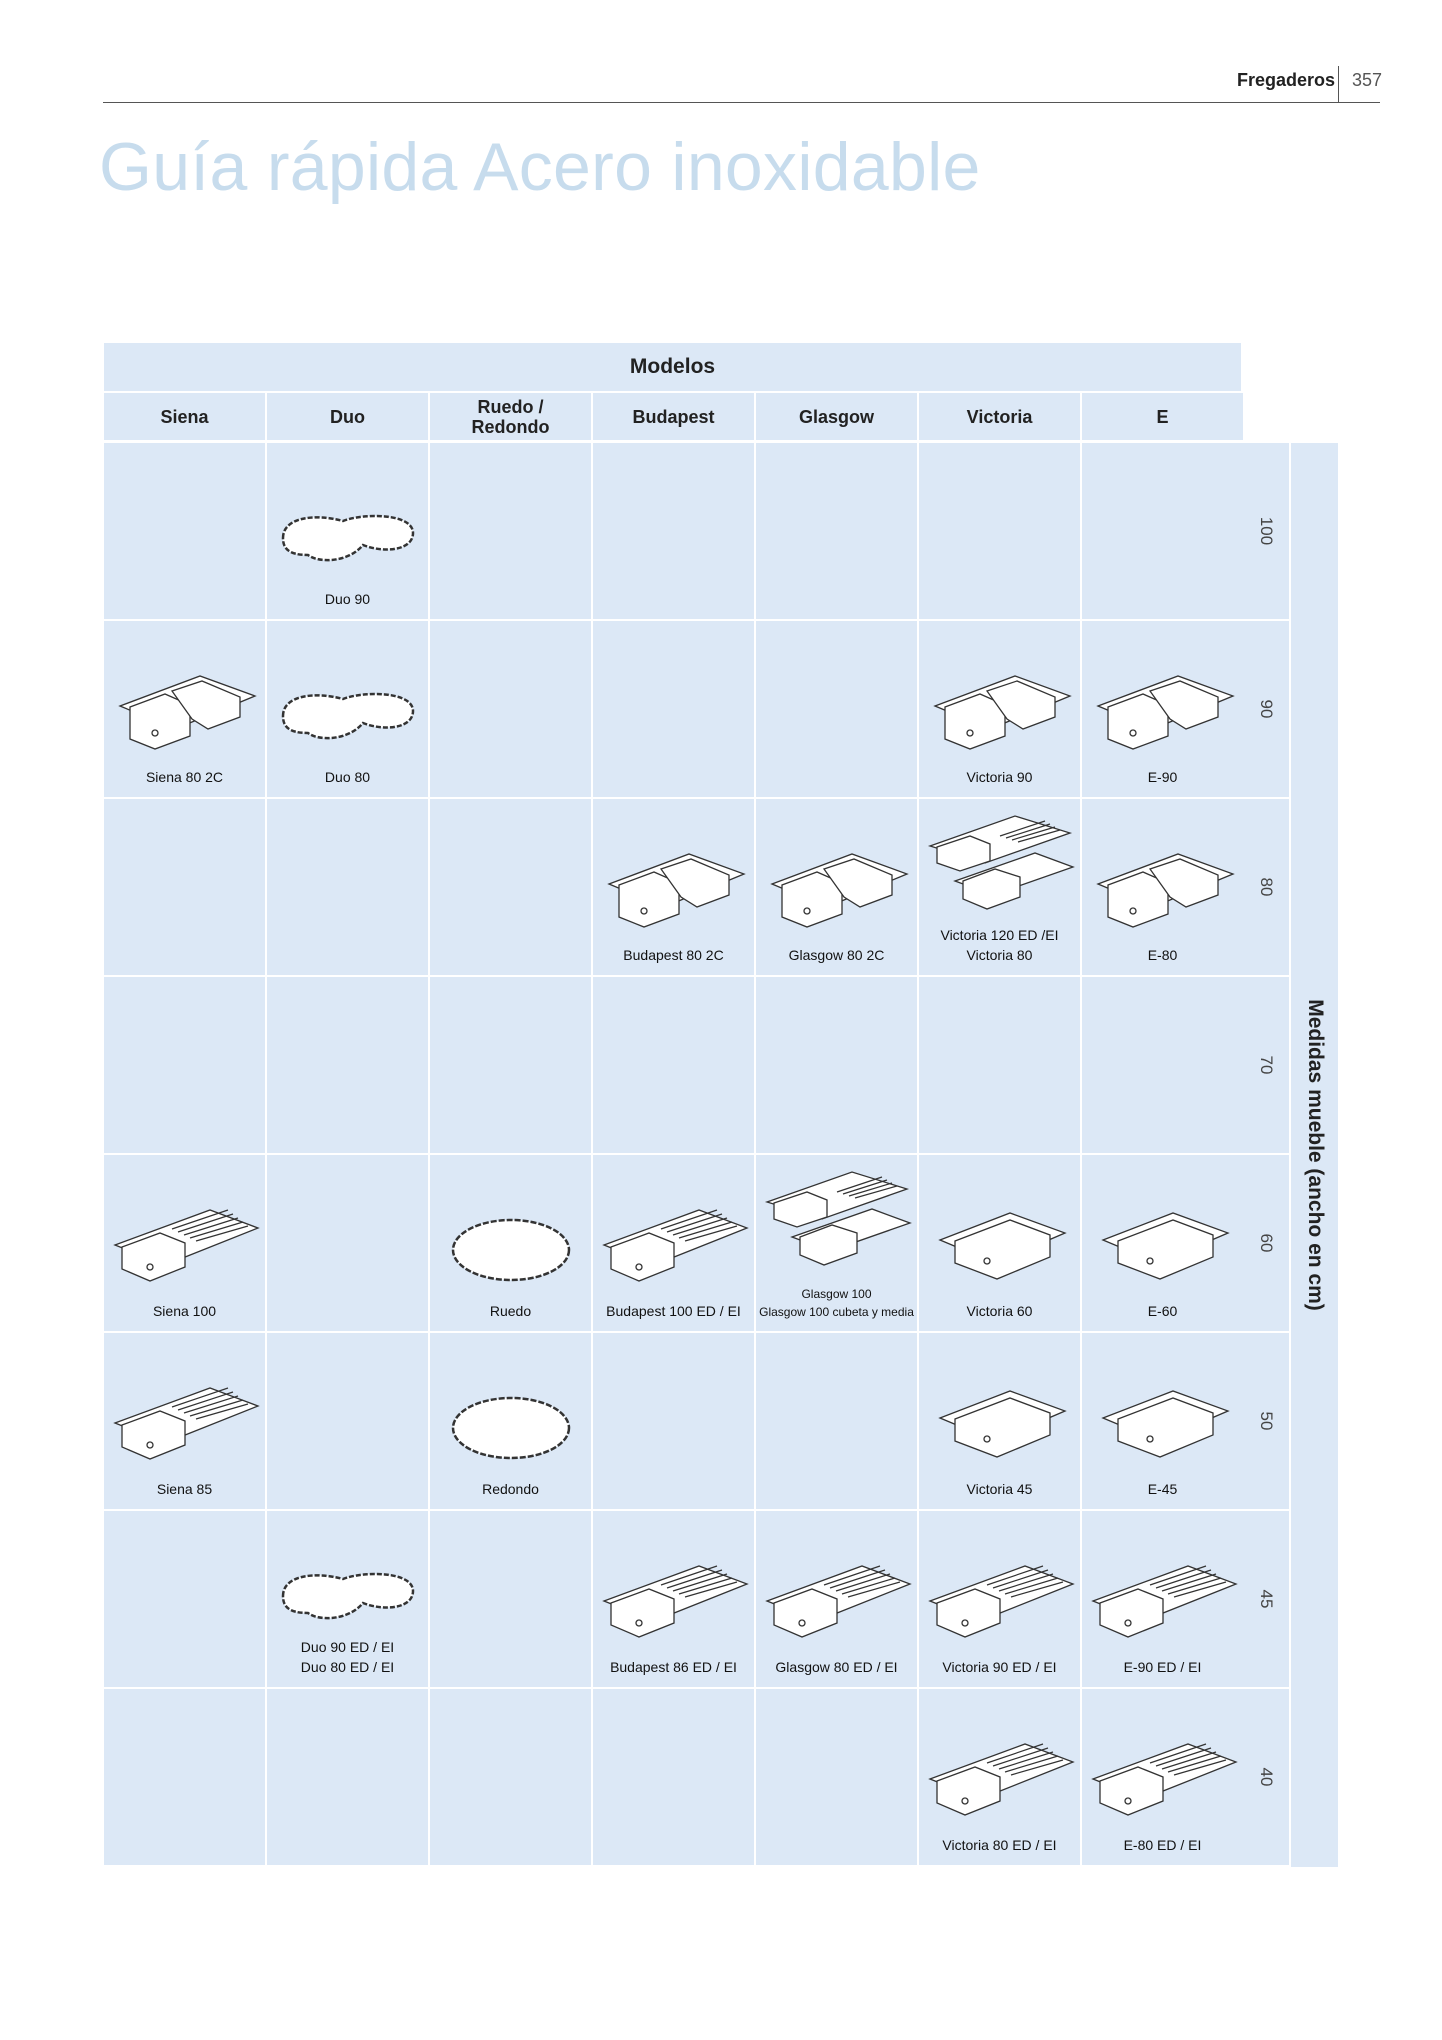  What do you see at coordinates (1162, 1243) in the screenshot?
I see `table-cell: E-60` at bounding box center [1162, 1243].